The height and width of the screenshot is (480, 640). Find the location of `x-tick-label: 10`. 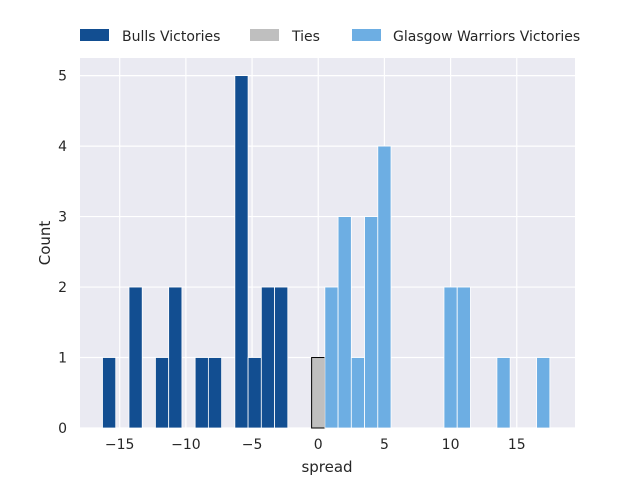

x-tick-label: 10 is located at coordinates (451, 445).